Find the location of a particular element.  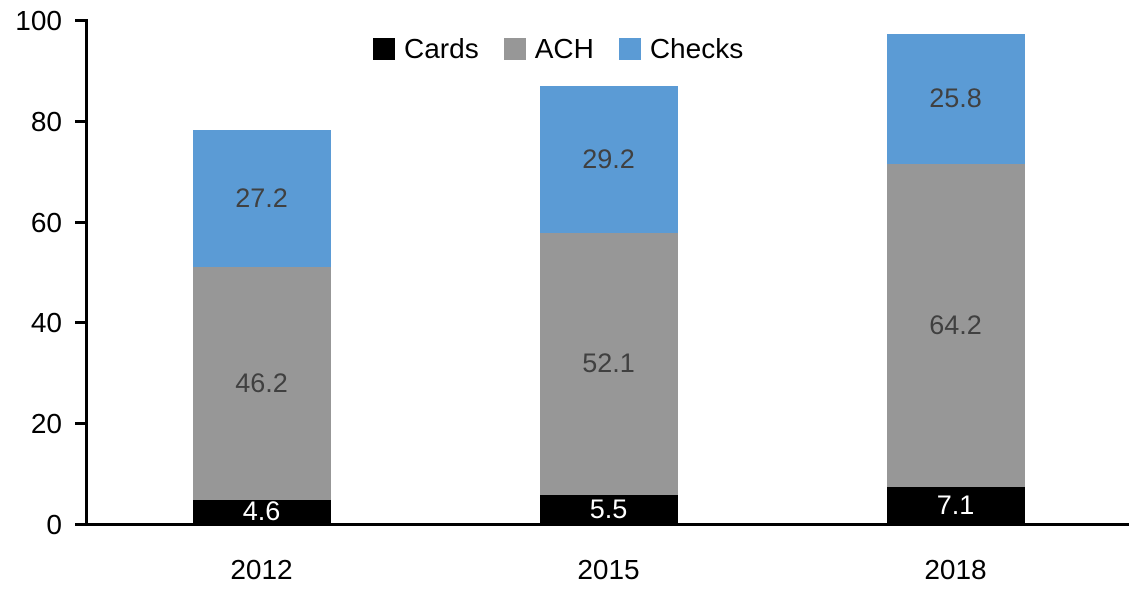

bar-segment-ach-2012: 46.2 is located at coordinates (261, 383).